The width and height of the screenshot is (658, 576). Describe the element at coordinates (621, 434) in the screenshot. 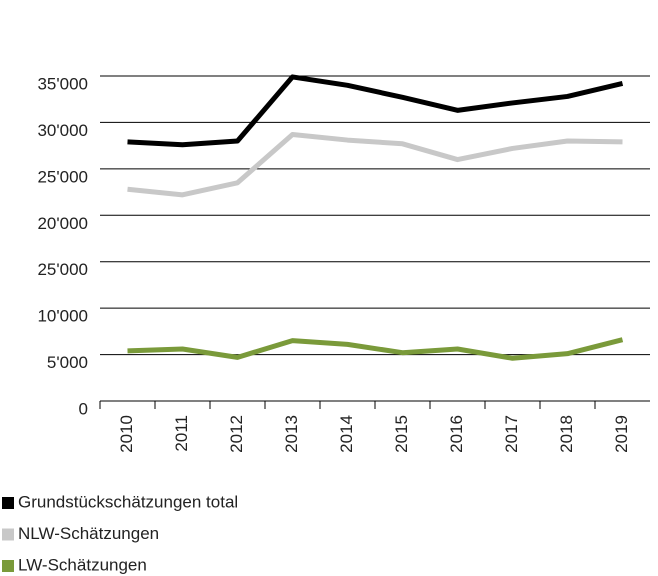

I see `x-tick-label: 2019` at that location.